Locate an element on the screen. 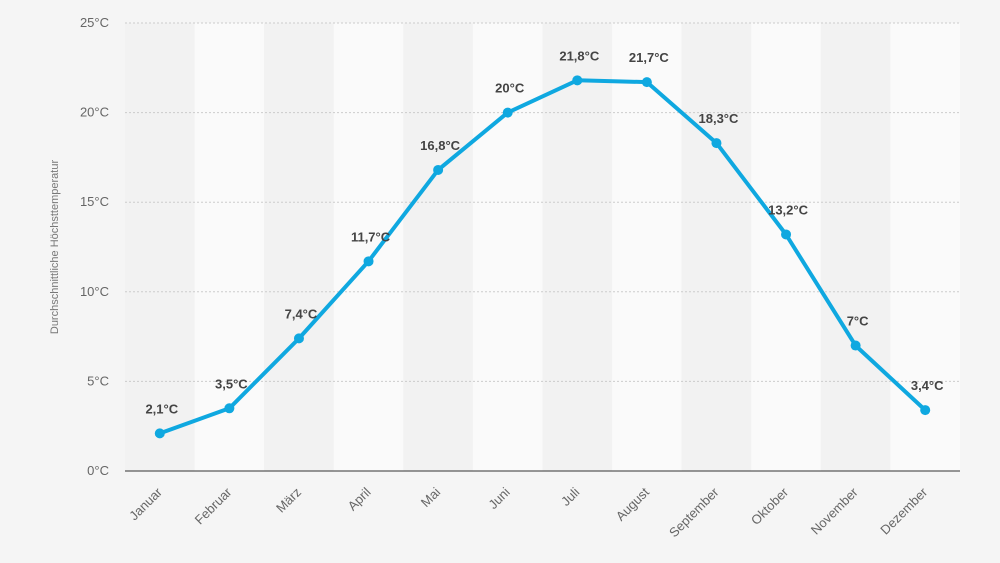 The image size is (1000, 563). x-tick-label: März is located at coordinates (288, 500).